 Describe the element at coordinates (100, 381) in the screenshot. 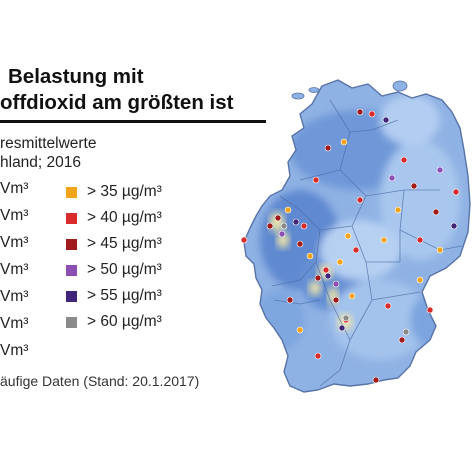

I see `source-note: äufige Daten (Stand: 20.1.2017)` at that location.